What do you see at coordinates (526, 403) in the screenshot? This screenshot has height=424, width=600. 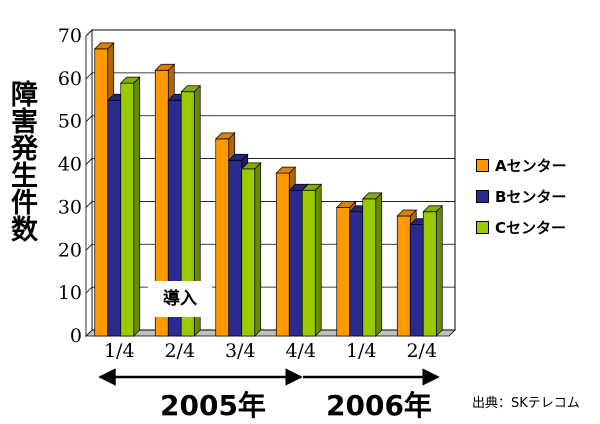 I see `source-note: 出典：SKテレコム` at bounding box center [526, 403].